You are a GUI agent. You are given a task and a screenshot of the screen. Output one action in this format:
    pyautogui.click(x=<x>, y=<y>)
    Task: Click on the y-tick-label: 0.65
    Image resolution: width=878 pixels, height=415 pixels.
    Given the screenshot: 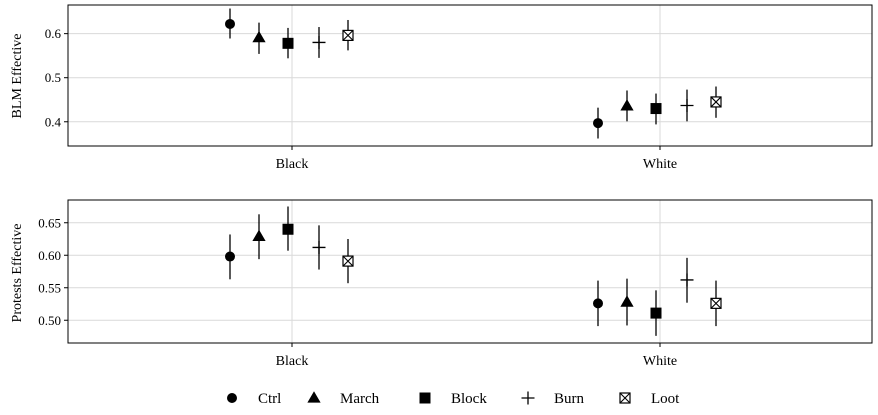 What is the action you would take?
    pyautogui.click(x=49, y=222)
    